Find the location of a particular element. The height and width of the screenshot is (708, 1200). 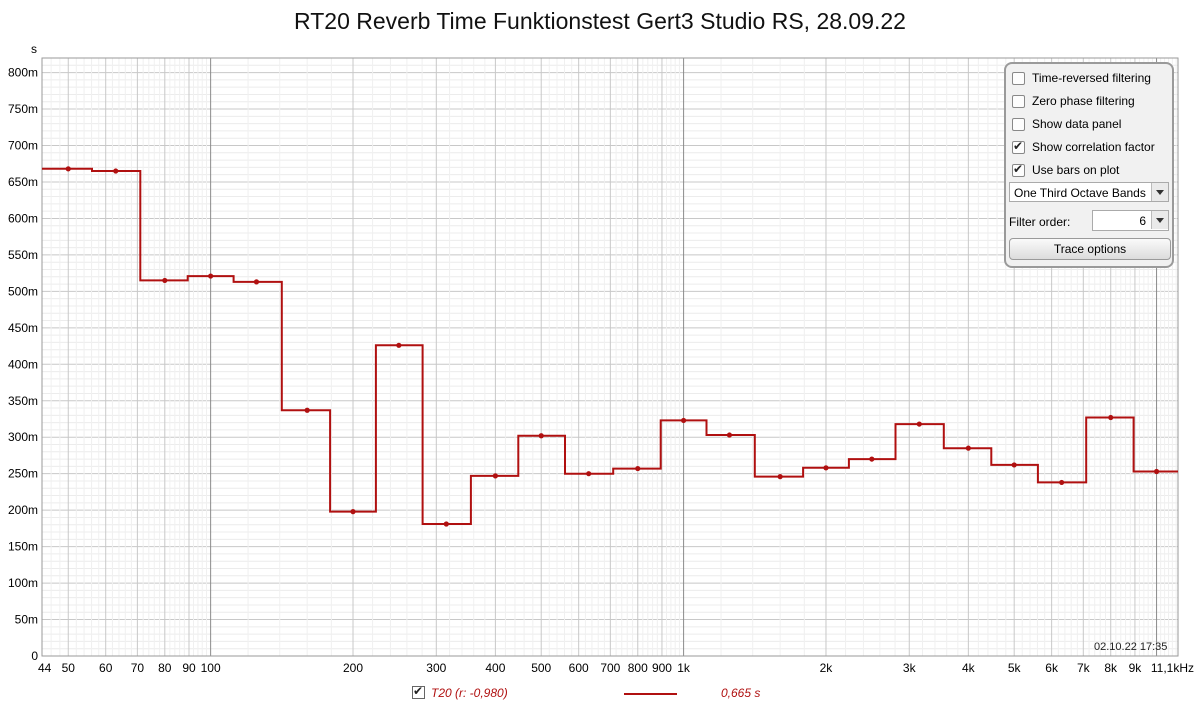

x-tick-label: 1k is located at coordinates (684, 668).